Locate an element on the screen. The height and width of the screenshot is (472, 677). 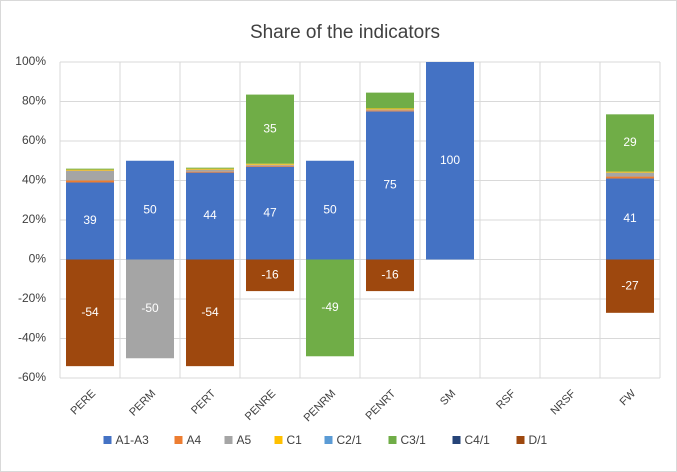
legend-label: C4/1 is located at coordinates (478, 440).